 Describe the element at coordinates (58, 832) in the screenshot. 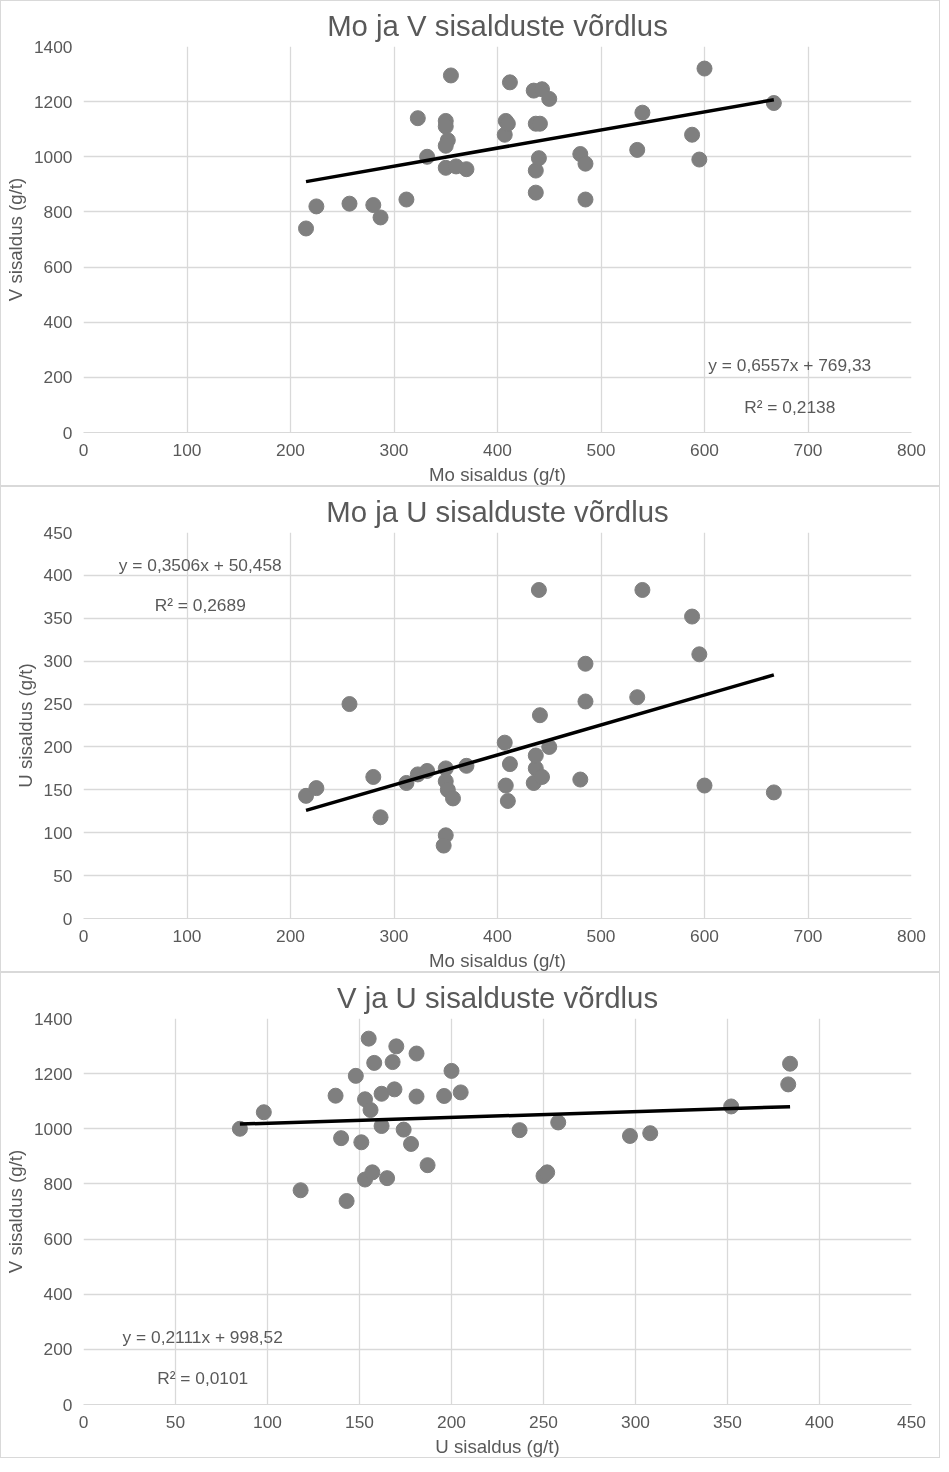

I see `y-tick-label: 100` at that location.